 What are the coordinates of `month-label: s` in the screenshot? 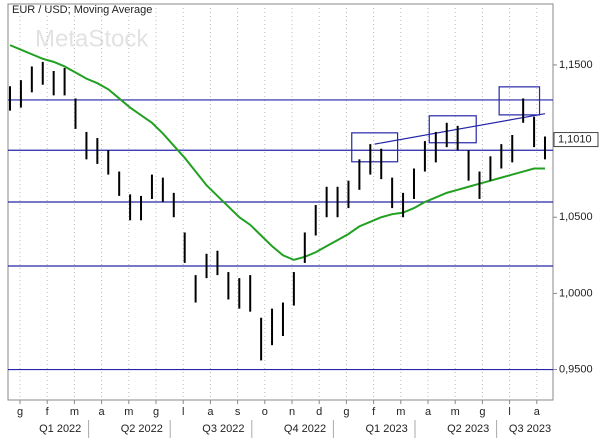 It's located at (238, 412).